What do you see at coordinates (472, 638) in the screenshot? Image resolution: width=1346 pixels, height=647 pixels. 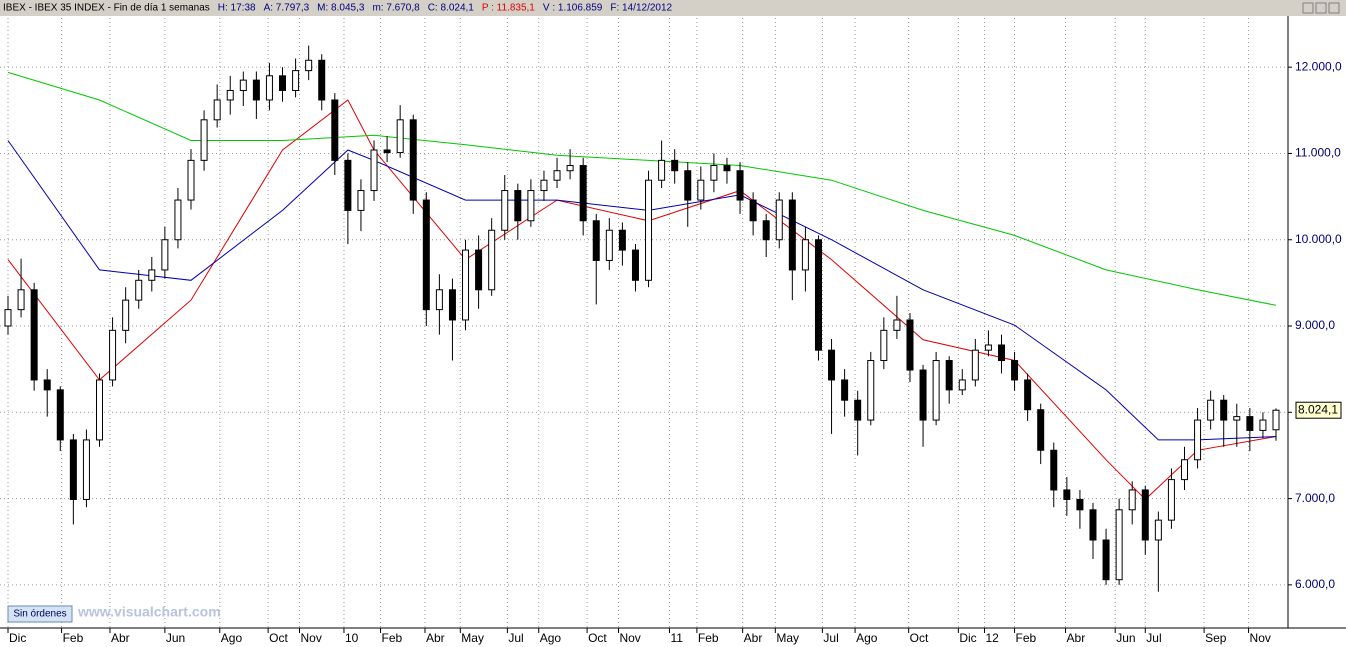 I see `x-tick-label: May` at bounding box center [472, 638].